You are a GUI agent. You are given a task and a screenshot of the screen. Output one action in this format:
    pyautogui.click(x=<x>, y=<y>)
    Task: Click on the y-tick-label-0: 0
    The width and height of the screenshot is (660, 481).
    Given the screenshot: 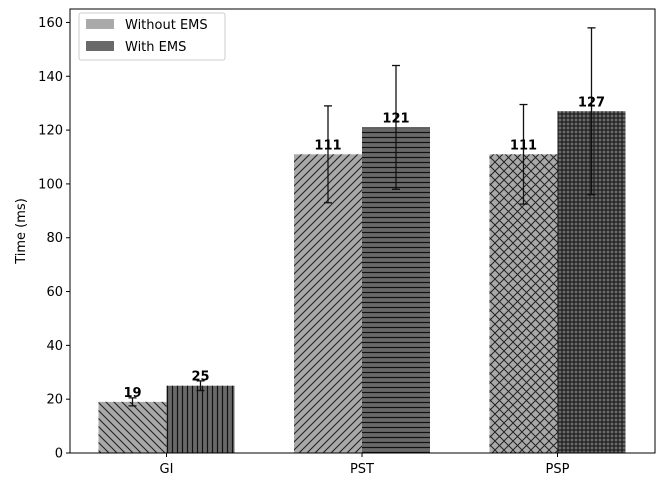 What is the action you would take?
    pyautogui.click(x=59, y=454)
    